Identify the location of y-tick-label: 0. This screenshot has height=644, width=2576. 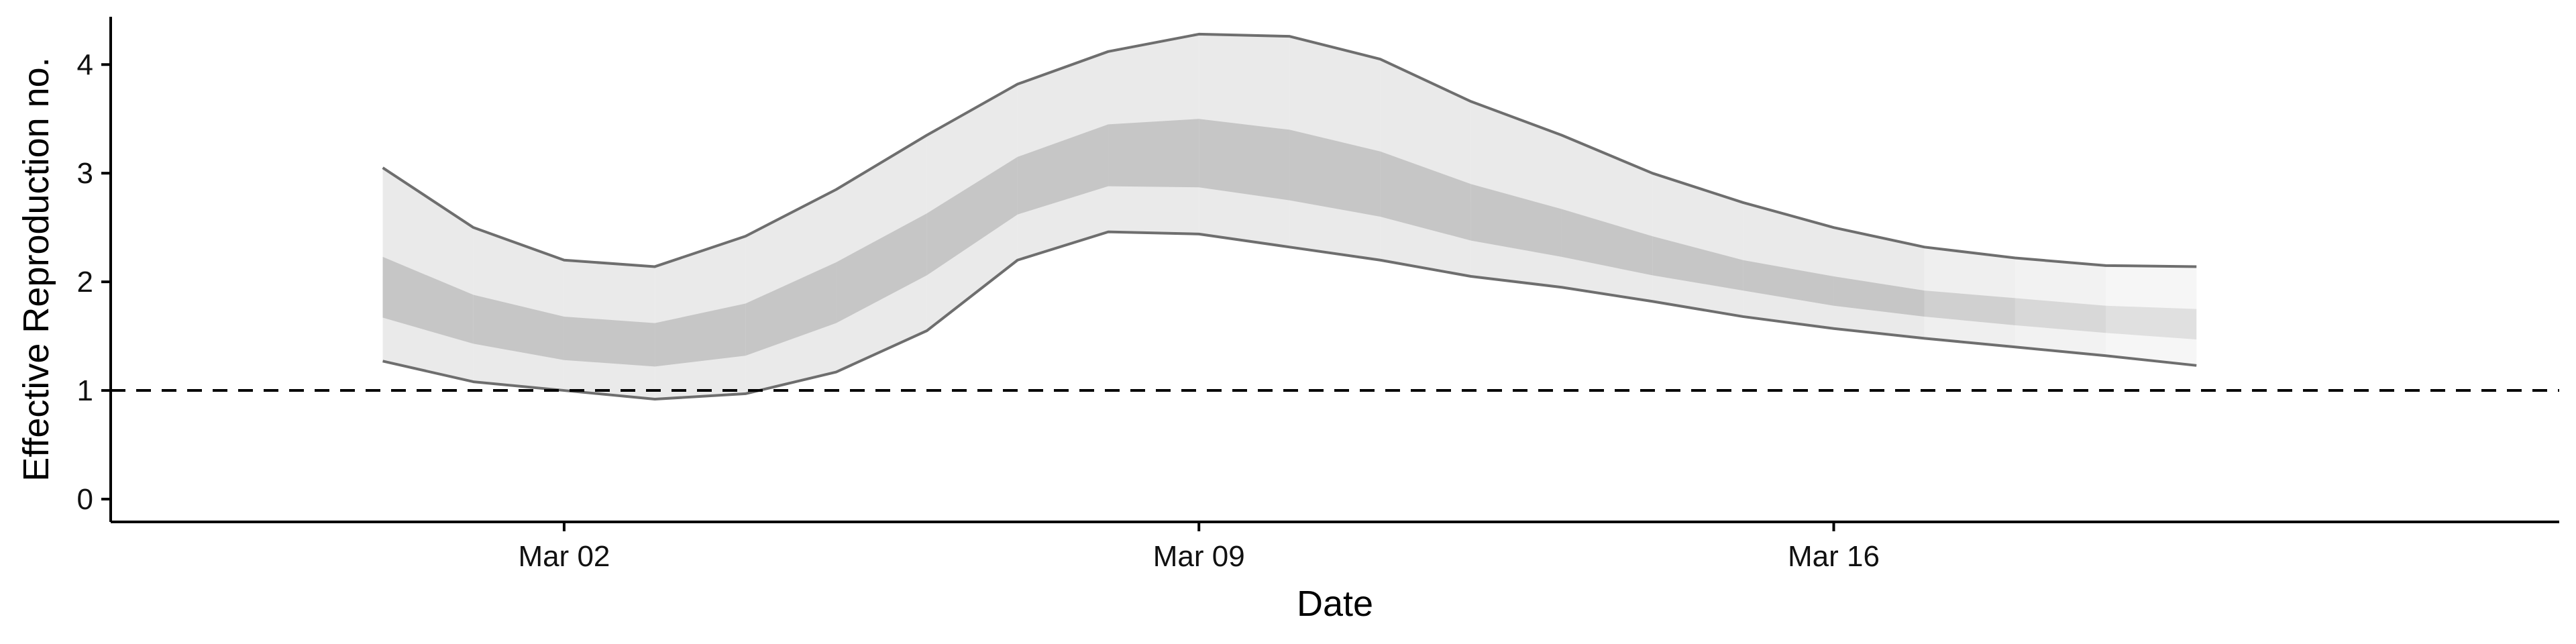
(85, 499).